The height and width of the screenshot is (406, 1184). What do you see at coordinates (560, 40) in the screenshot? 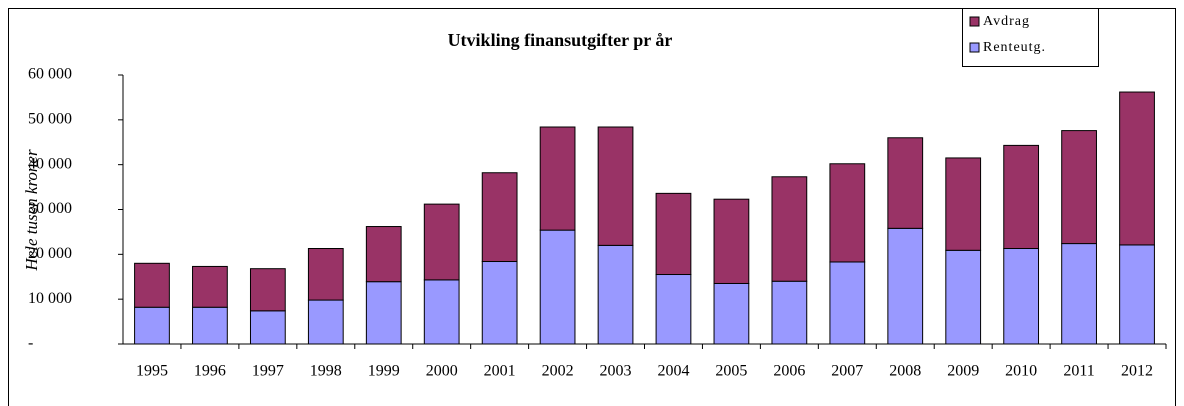
I see `chart-title: Utvikling finansutgifter pr år` at bounding box center [560, 40].